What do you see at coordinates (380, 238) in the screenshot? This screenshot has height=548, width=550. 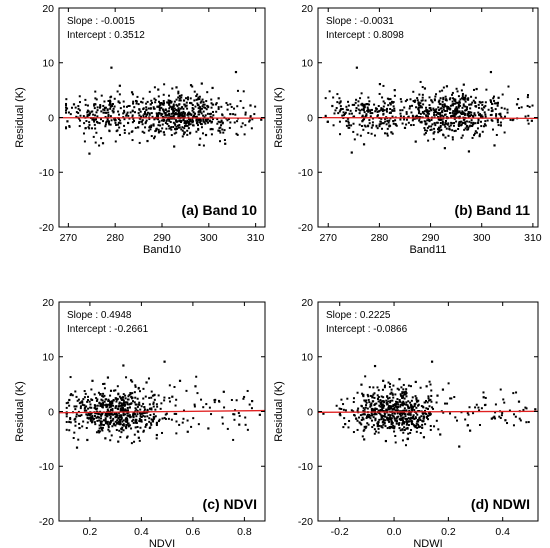 I see `x-tick-label: 280` at bounding box center [380, 238].